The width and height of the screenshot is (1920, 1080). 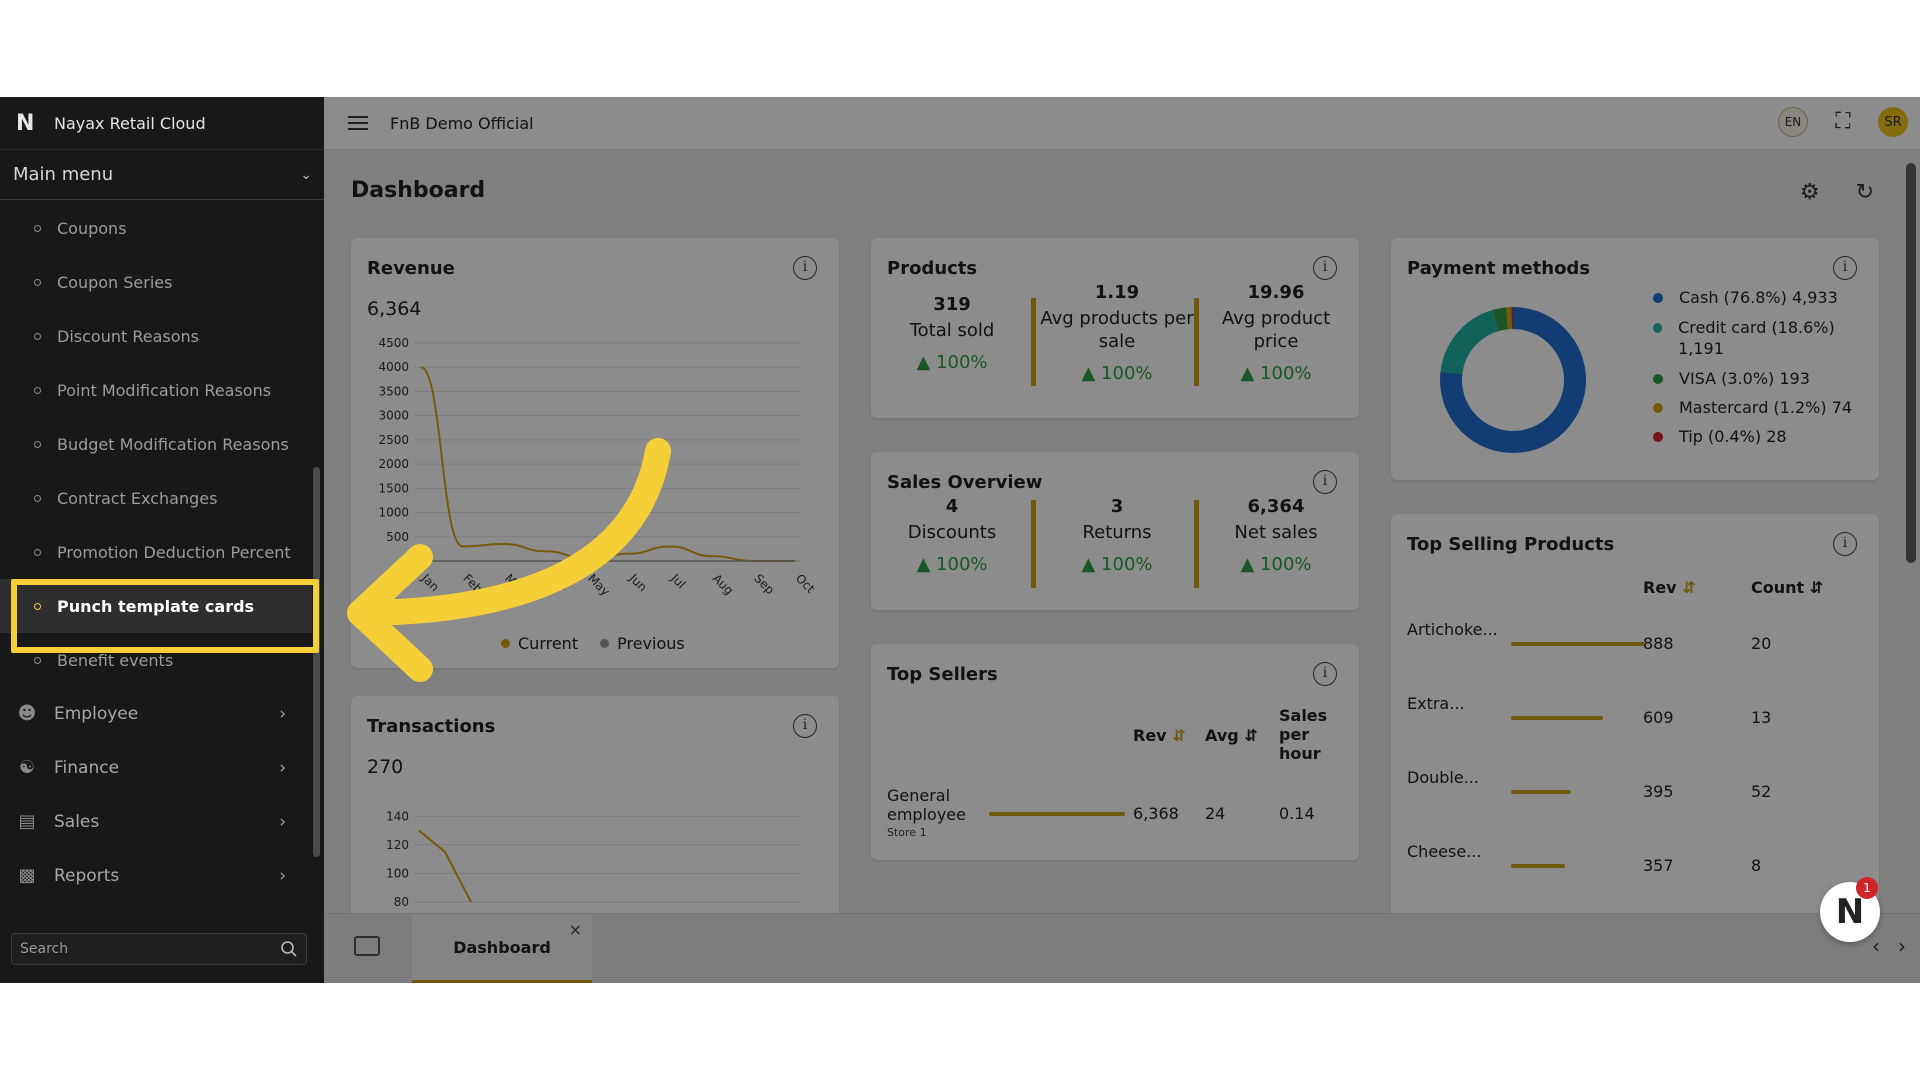 I want to click on tutorial-highlight-box, so click(x=165, y=616).